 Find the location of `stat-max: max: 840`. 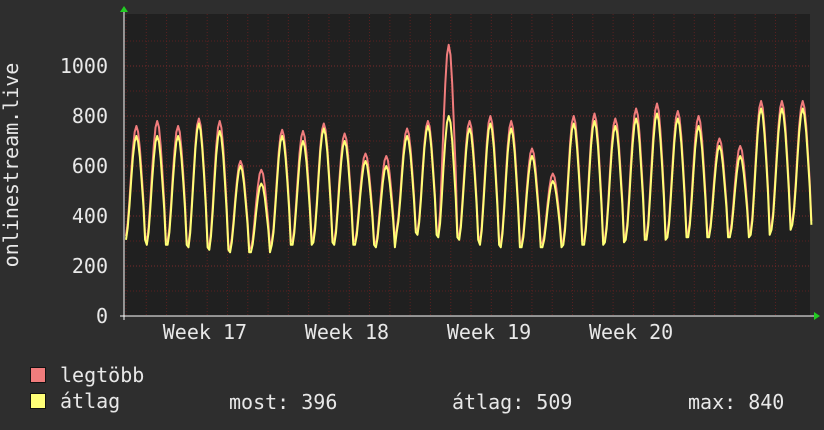

stat-max: max: 840 is located at coordinates (736, 402).